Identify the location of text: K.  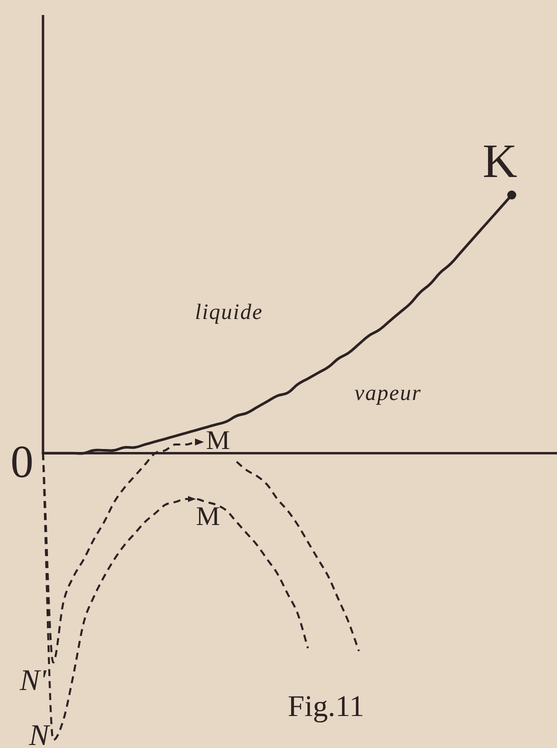
(500, 161).